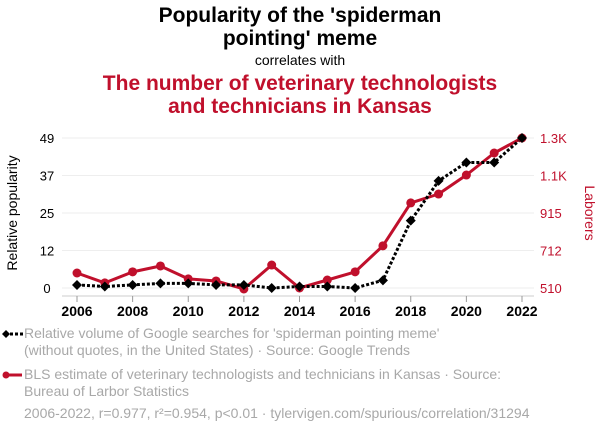  Describe the element at coordinates (12, 212) in the screenshot. I see `y-axis-label-left: Relative popularity` at that location.